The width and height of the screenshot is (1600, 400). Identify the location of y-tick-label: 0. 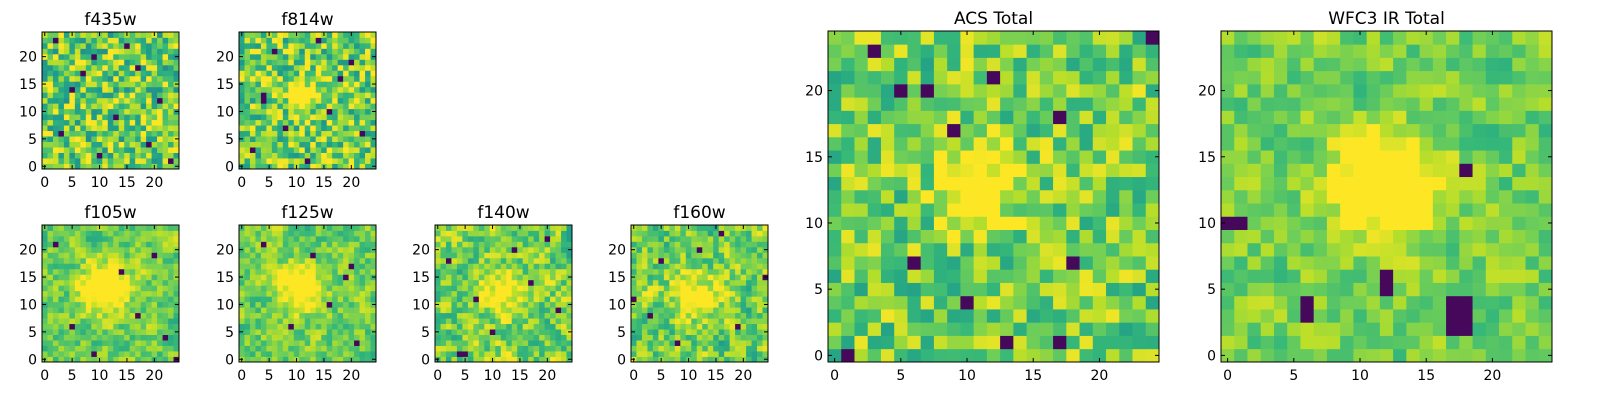
(229, 167).